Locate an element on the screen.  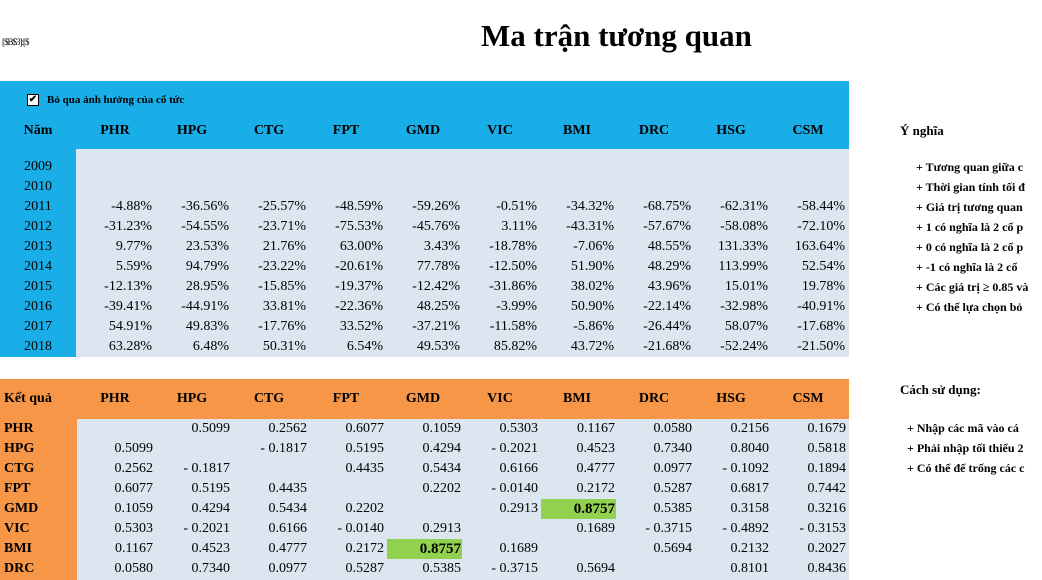
return-cell: -26.44% is located at coordinates (667, 326).